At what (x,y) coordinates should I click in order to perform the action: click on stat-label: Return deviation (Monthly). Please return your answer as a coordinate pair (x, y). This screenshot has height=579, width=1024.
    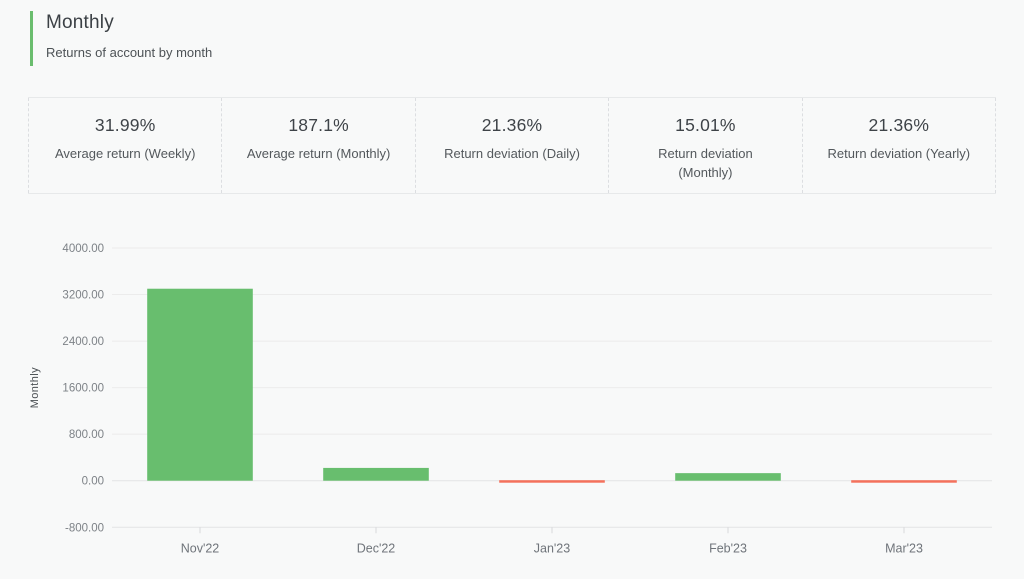
    Looking at the image, I should click on (705, 163).